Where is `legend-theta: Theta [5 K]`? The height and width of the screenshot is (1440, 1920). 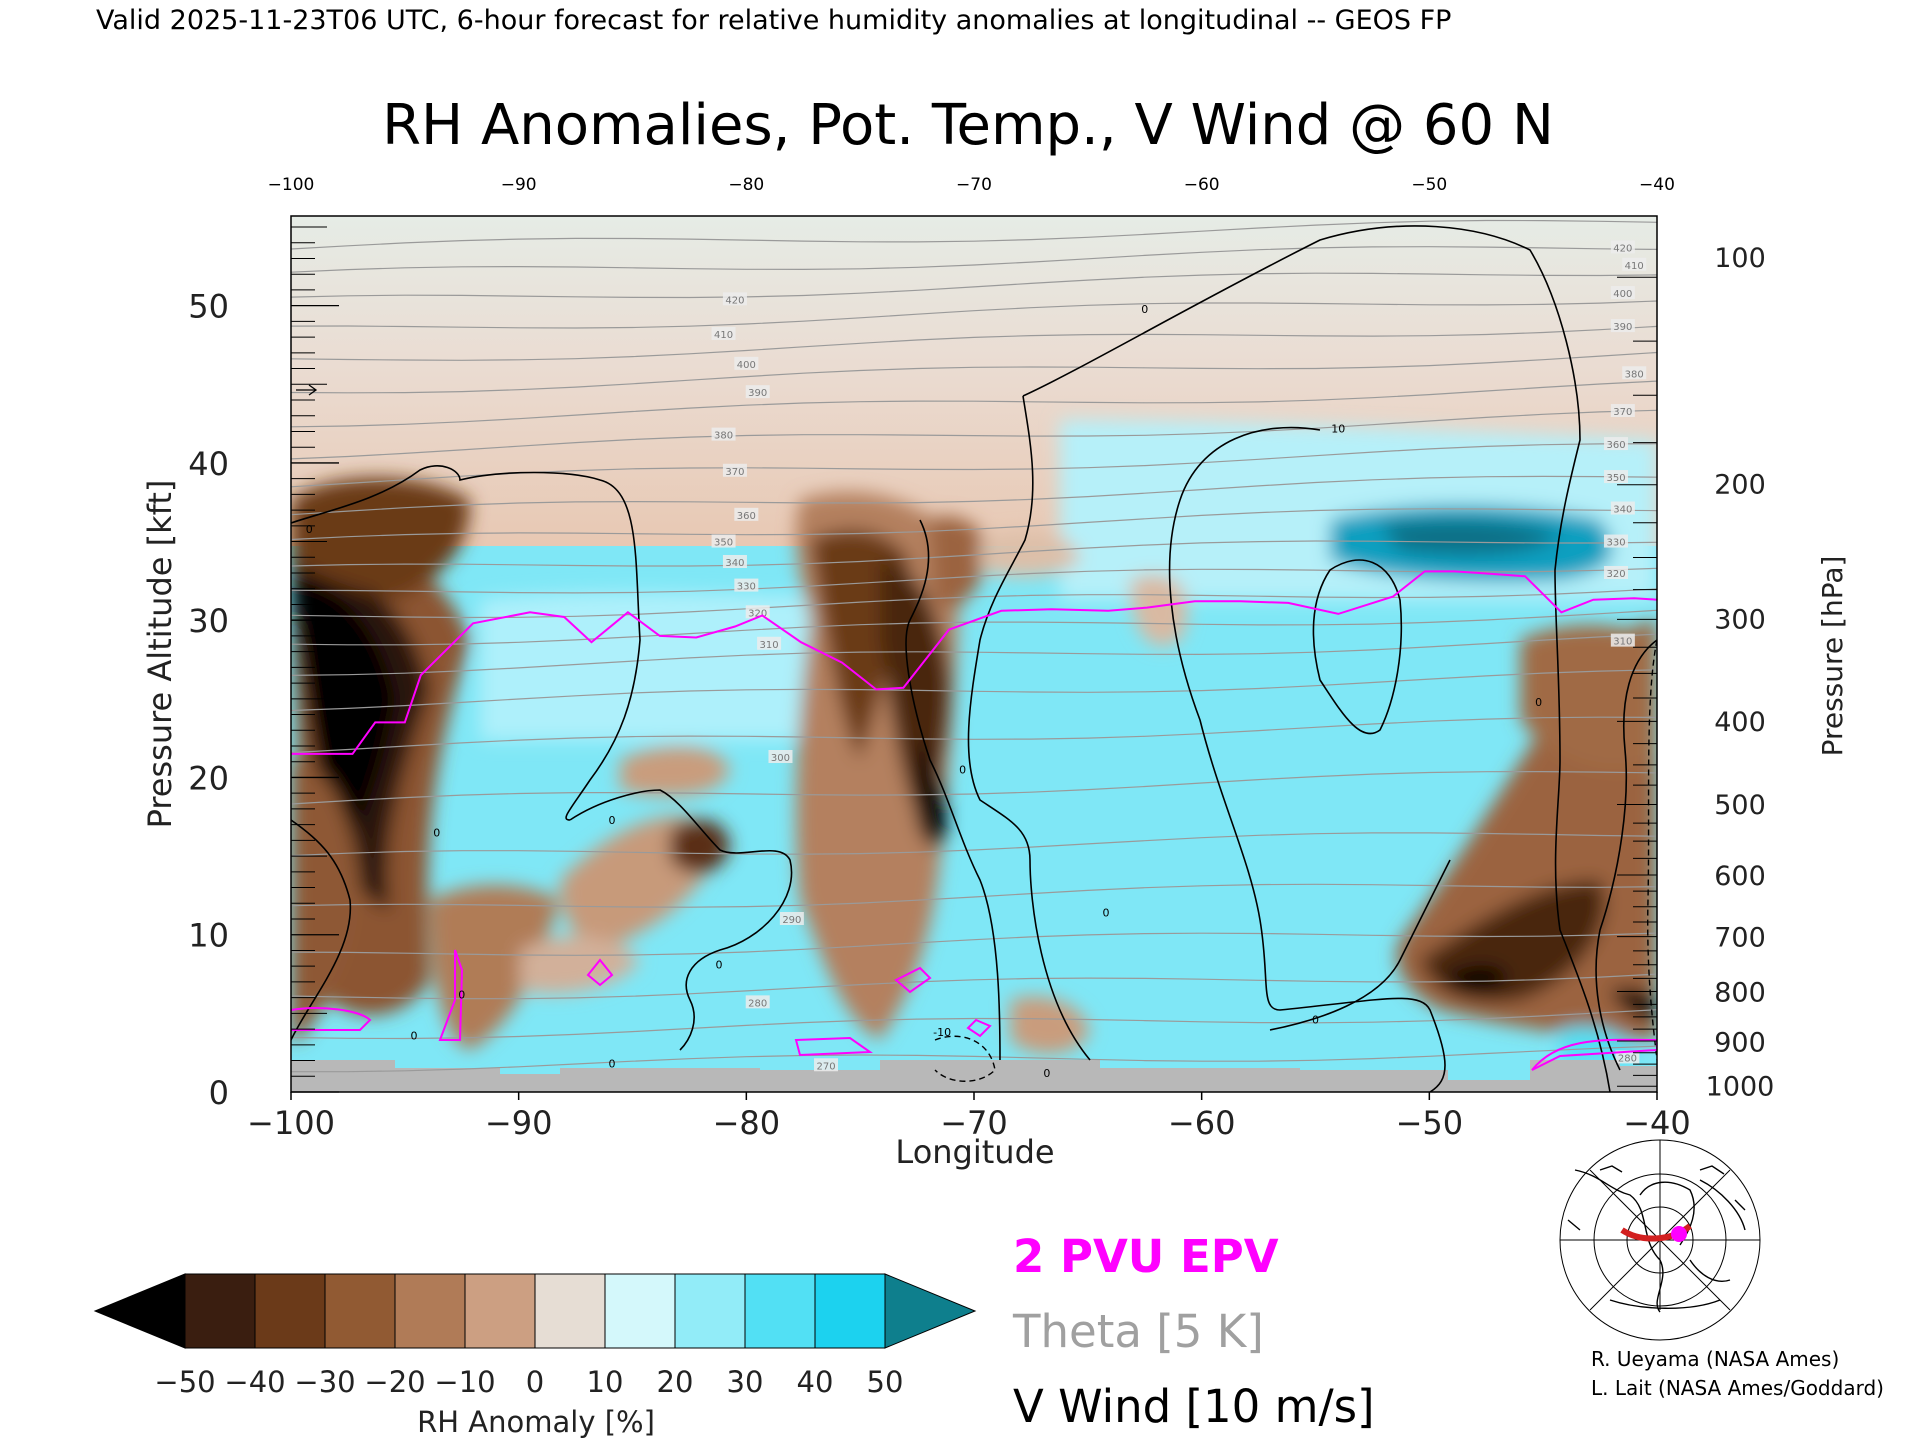 legend-theta: Theta [5 K] is located at coordinates (1138, 1331).